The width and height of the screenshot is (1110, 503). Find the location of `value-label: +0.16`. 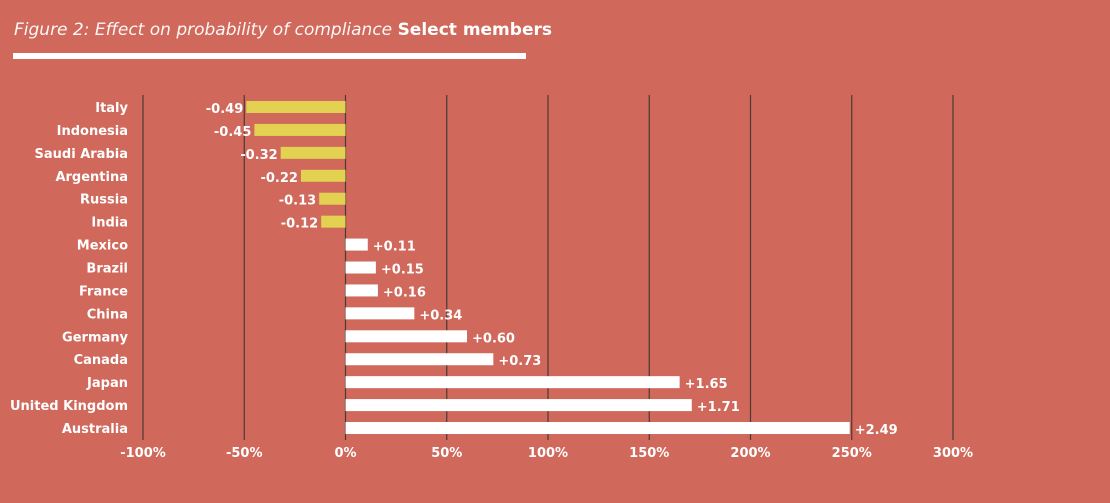

value-label: +0.16 is located at coordinates (404, 292).